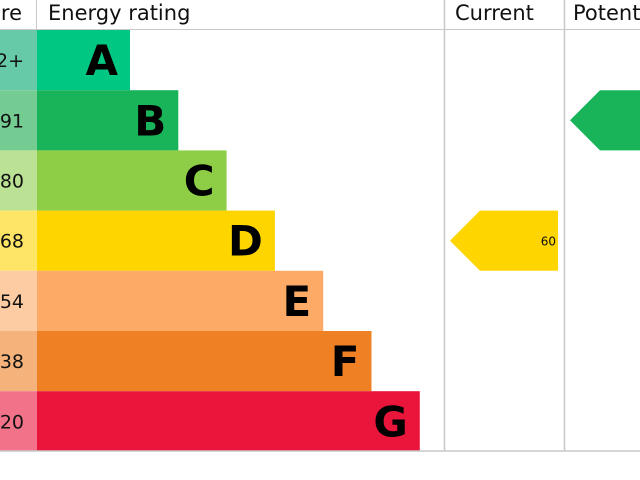 The width and height of the screenshot is (640, 480). I want to click on score-range-a: 92+, so click(12, 61).